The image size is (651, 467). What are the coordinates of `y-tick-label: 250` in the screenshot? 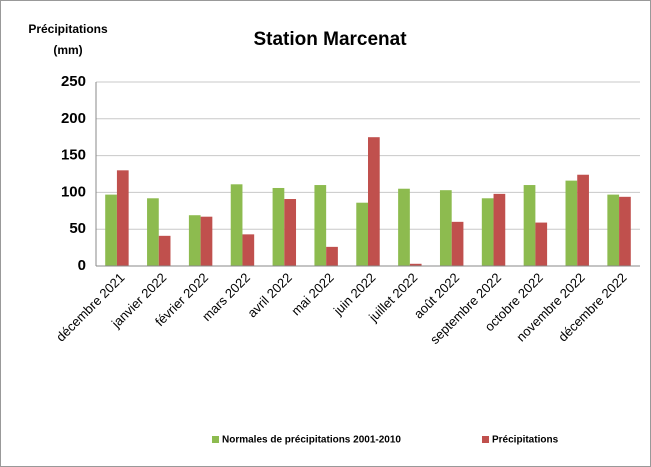 It's located at (73, 81).